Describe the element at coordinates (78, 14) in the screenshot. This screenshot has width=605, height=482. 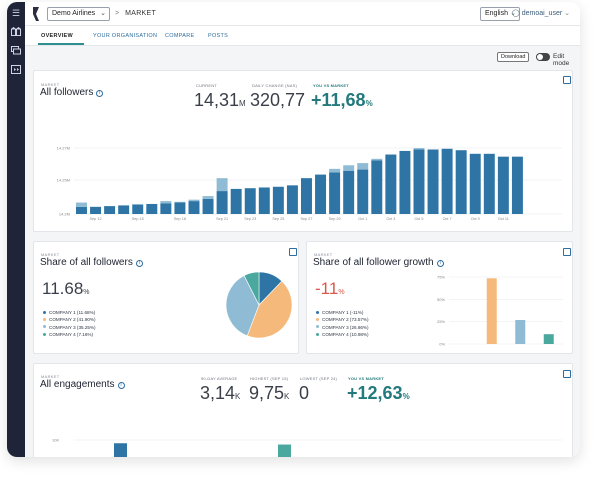
I see `organisation-select: Demo Airlines ⌄` at that location.